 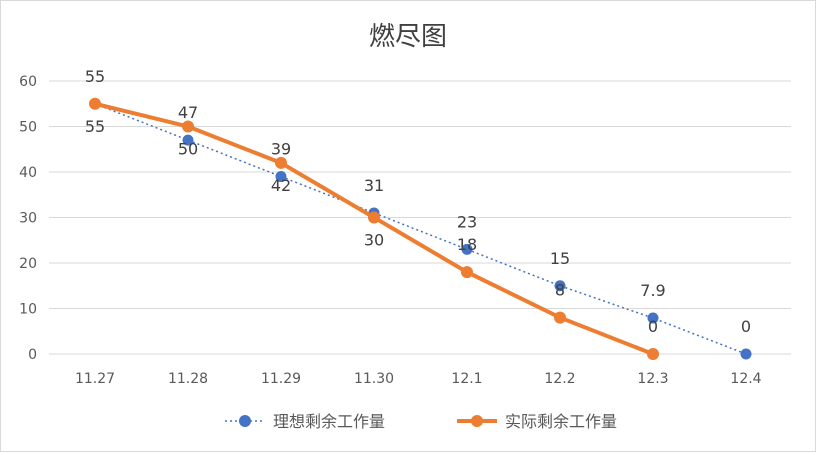 I want to click on data-label: 42, so click(x=281, y=185).